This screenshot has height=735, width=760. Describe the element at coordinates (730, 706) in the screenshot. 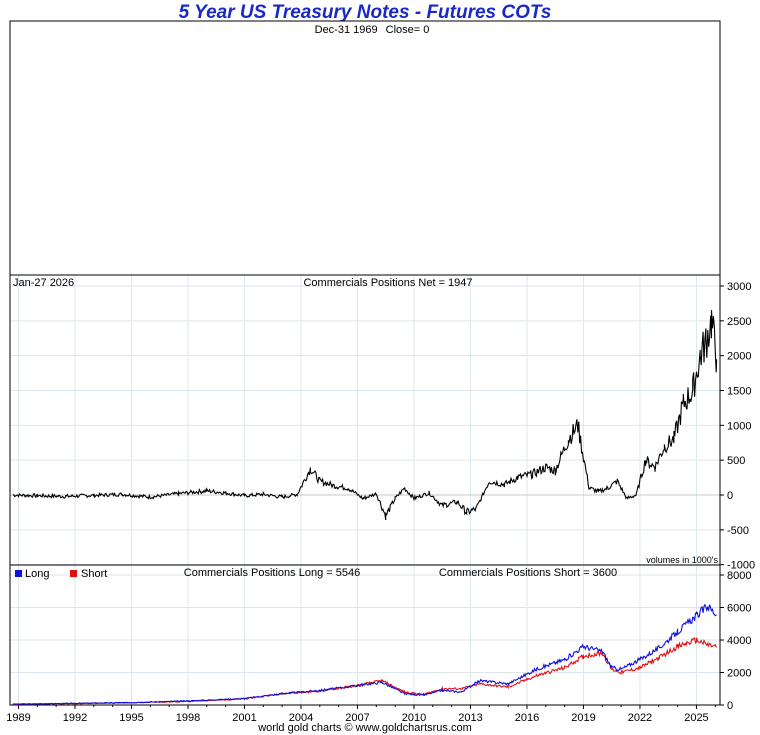

I see `ls-y-tick-label: 0` at that location.